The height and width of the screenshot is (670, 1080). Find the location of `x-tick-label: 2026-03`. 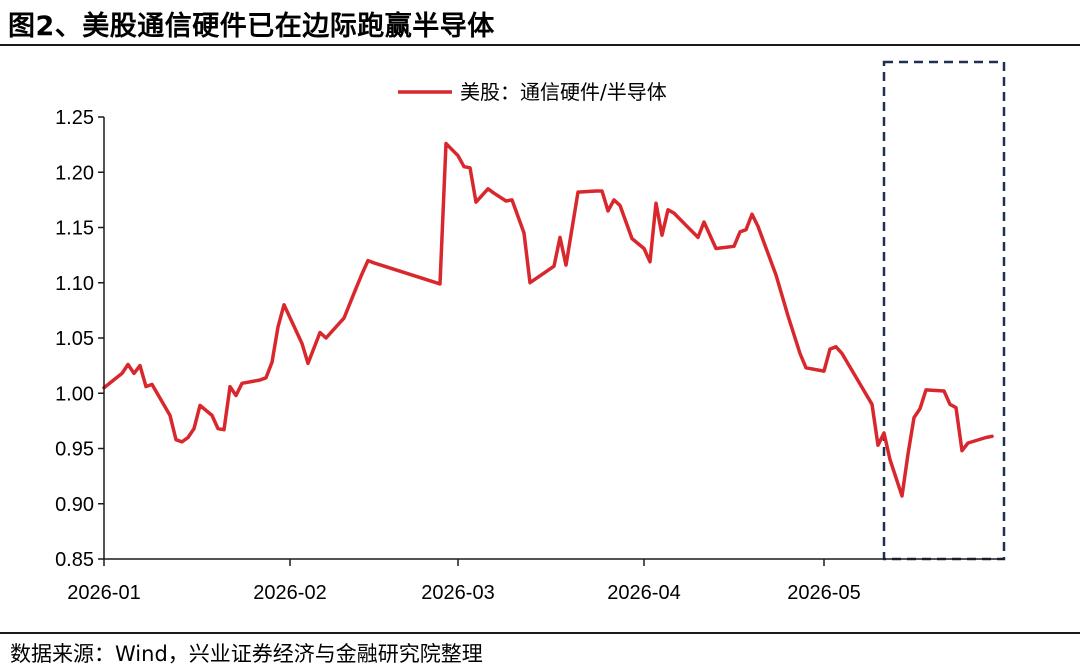

x-tick-label: 2026-03 is located at coordinates (457, 593).